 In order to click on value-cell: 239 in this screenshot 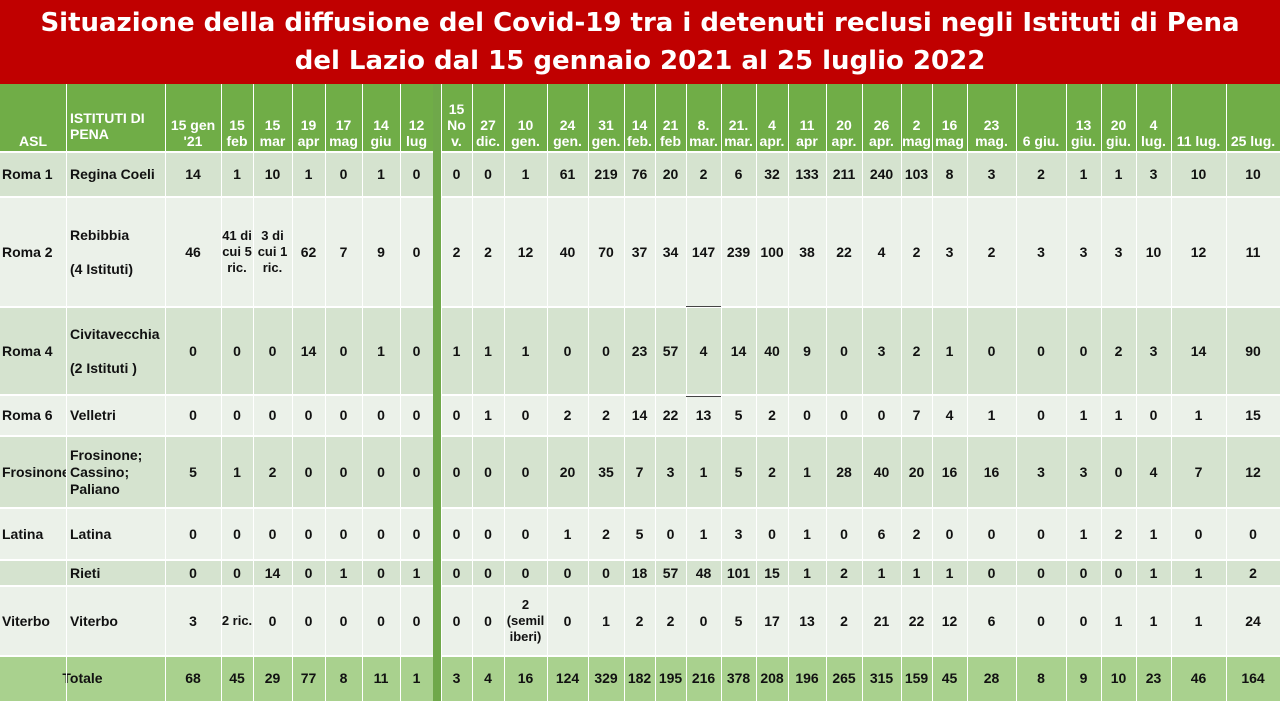, I will do `click(738, 252)`.